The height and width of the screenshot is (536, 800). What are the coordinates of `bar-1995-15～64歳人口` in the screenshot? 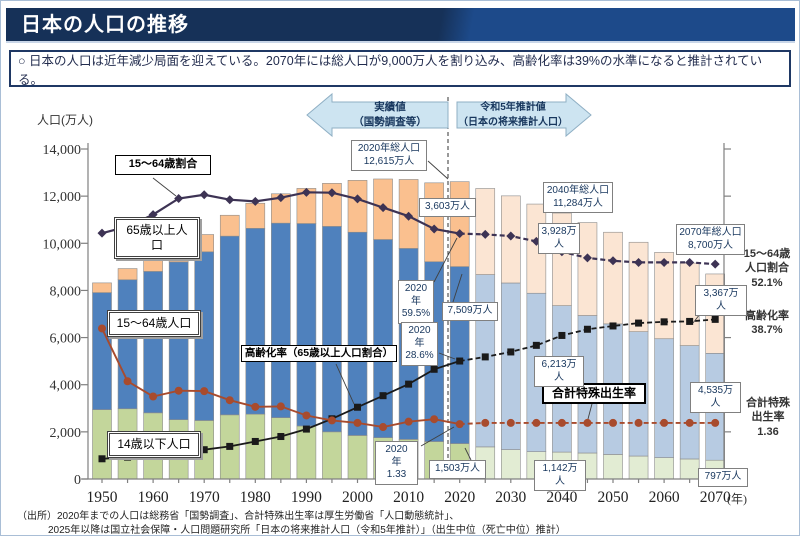 It's located at (332, 329).